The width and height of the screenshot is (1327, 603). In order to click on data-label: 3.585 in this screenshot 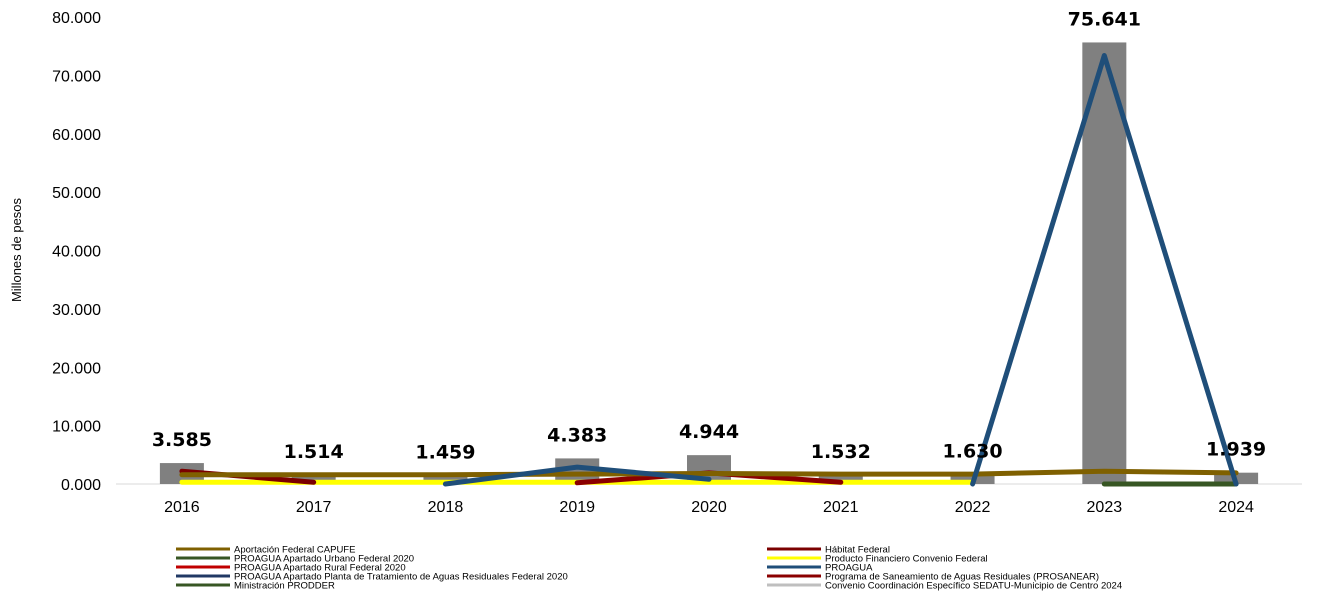, I will do `click(182, 440)`.